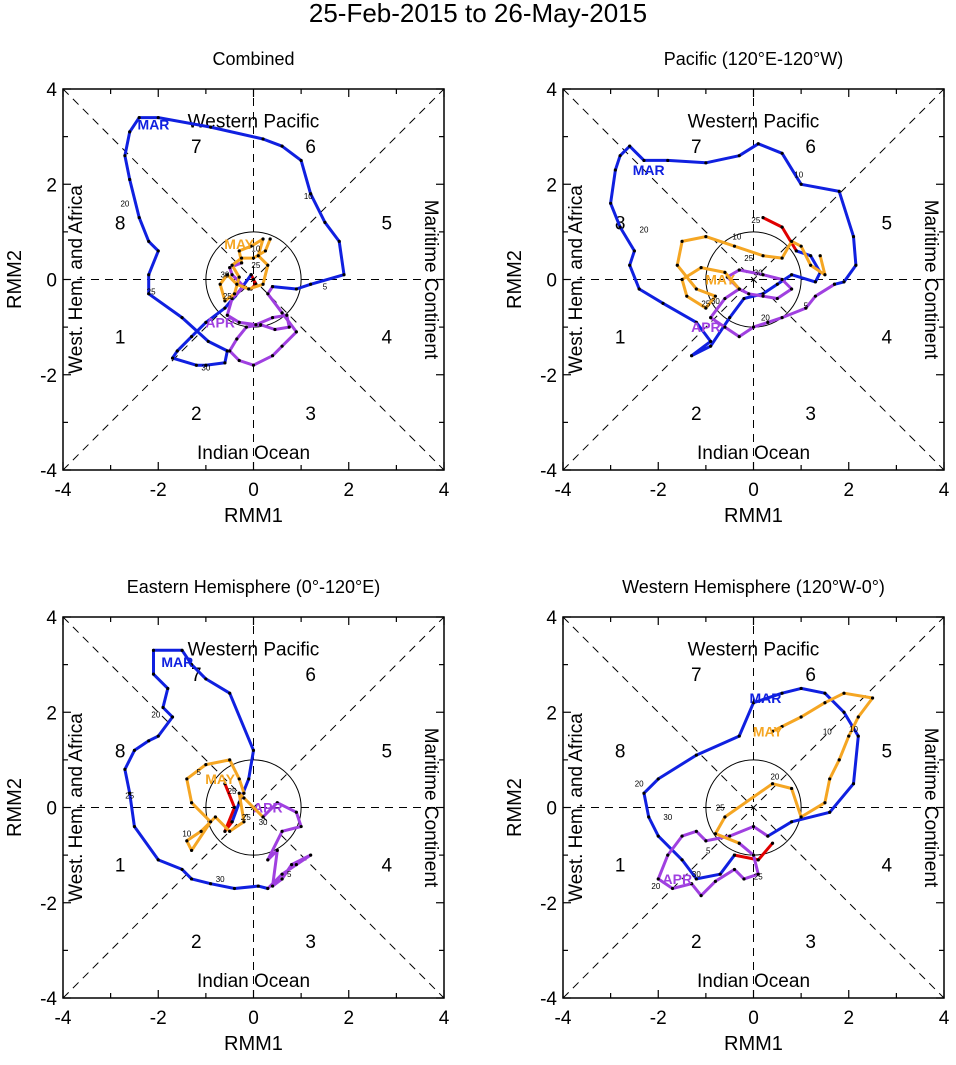  What do you see at coordinates (478, 14) in the screenshot?
I see `page-title: 25-Feb-2015 to 26-May-2015` at bounding box center [478, 14].